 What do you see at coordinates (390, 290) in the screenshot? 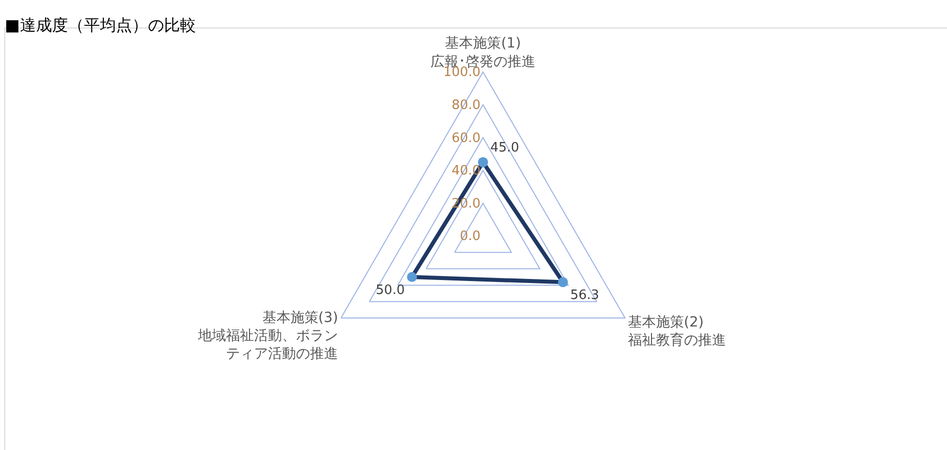
I see `data-label: 50.0` at bounding box center [390, 290].